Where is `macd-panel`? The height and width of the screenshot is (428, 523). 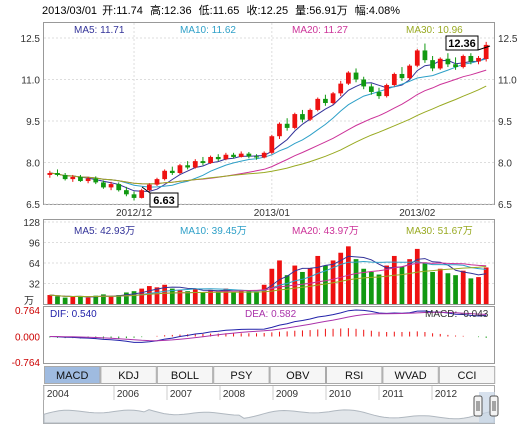 macd-panel is located at coordinates (269, 335).